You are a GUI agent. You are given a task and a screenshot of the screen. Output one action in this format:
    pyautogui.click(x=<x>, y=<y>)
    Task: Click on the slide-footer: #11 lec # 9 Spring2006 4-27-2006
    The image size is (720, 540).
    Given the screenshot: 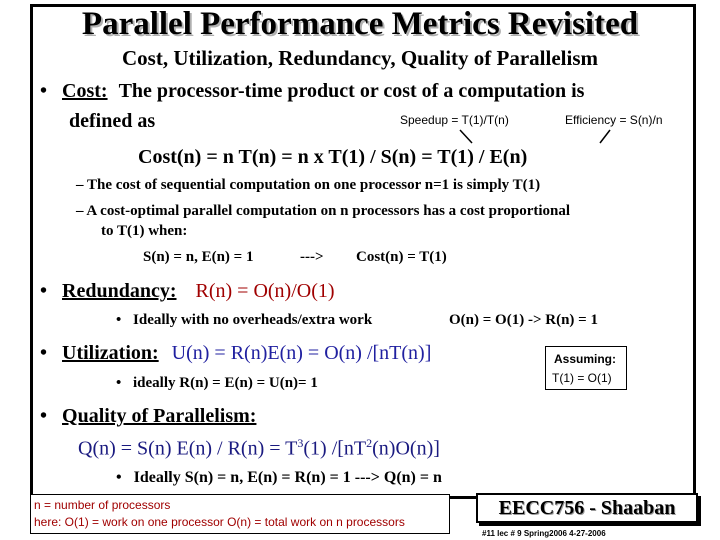 What is the action you would take?
    pyautogui.click(x=544, y=533)
    